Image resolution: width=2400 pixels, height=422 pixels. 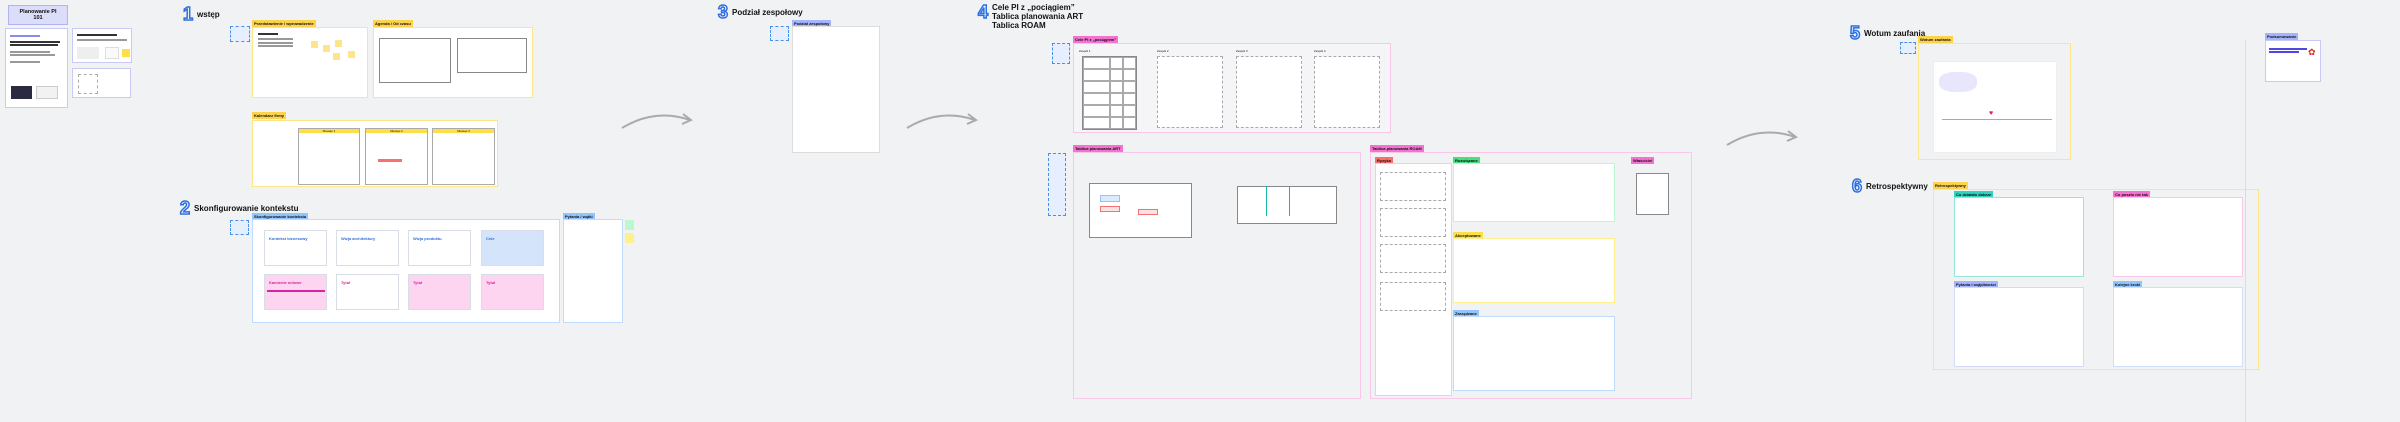 I want to click on roam-label: Rozwiązane, so click(x=1466, y=160).